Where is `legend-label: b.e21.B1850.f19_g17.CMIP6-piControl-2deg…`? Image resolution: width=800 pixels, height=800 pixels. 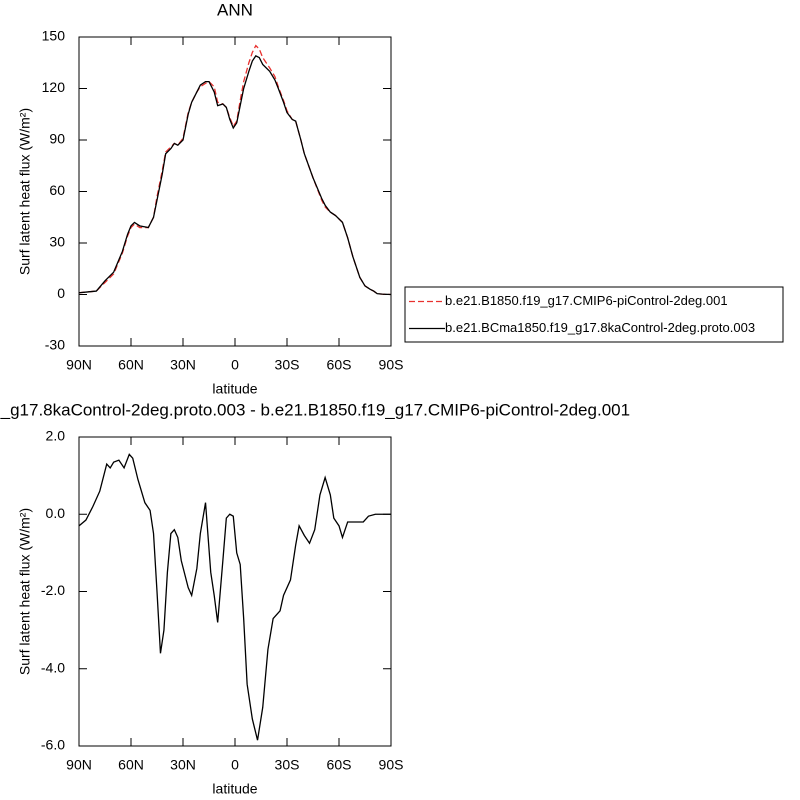
legend-label: b.e21.B1850.f19_g17.CMIP6-piControl-2deg… is located at coordinates (586, 300).